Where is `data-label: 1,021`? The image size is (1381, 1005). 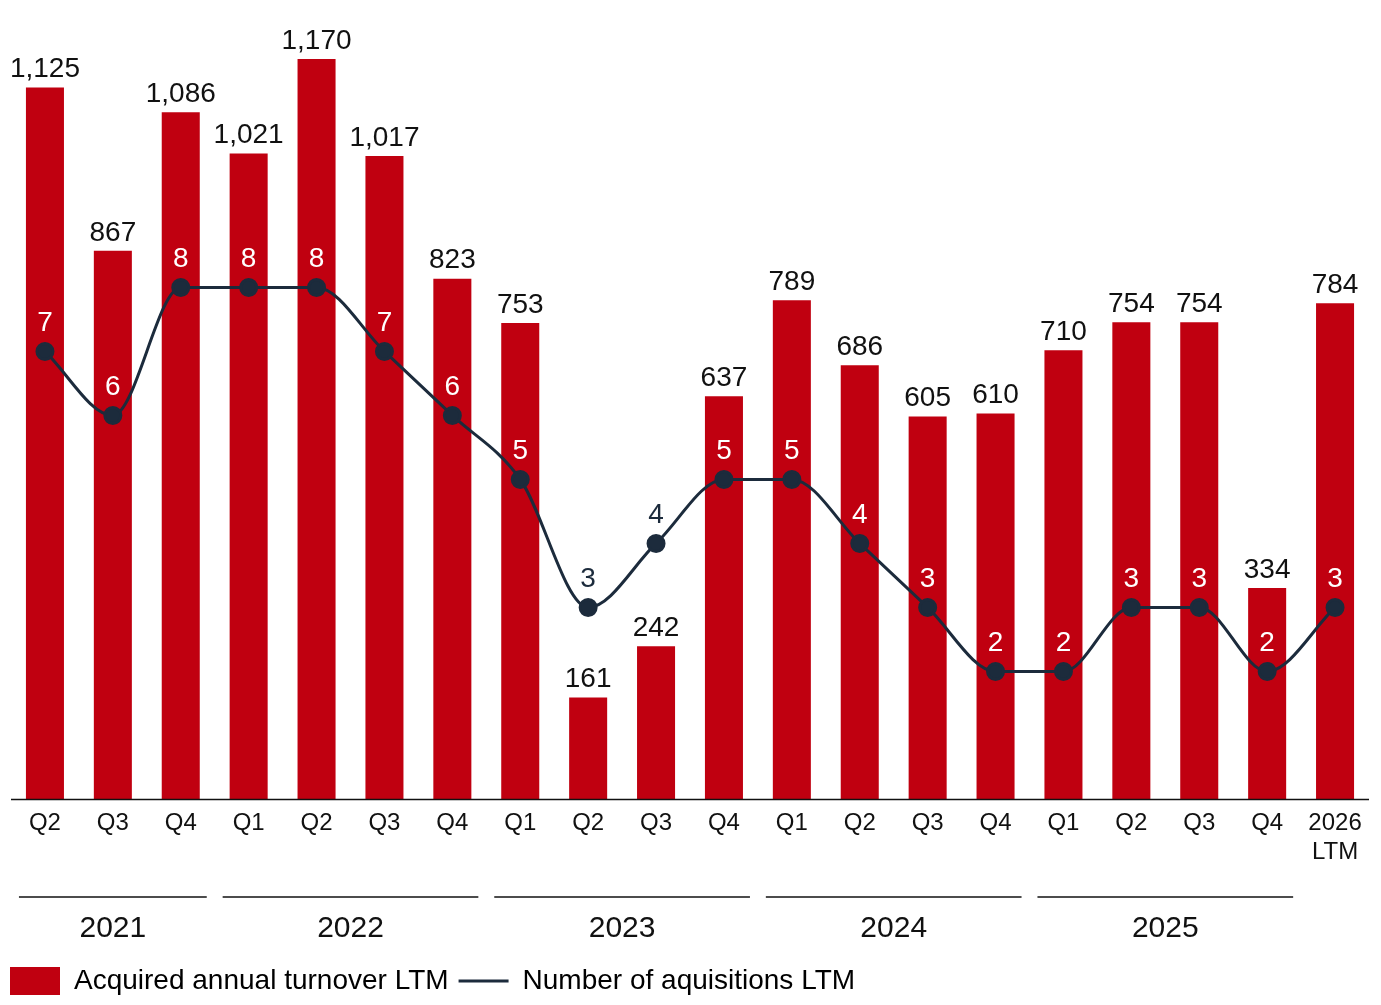 data-label: 1,021 is located at coordinates (248, 134).